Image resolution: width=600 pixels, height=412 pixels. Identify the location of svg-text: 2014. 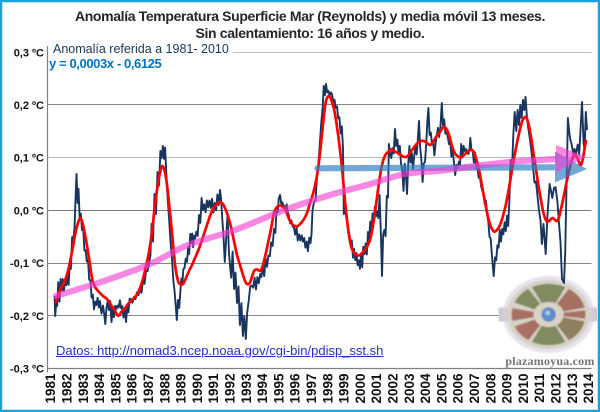
(588, 388).